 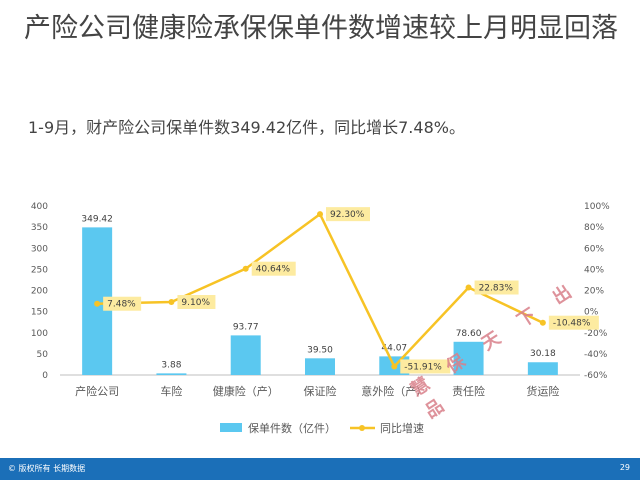 I want to click on line-value-label: -10.48%, so click(x=572, y=324).